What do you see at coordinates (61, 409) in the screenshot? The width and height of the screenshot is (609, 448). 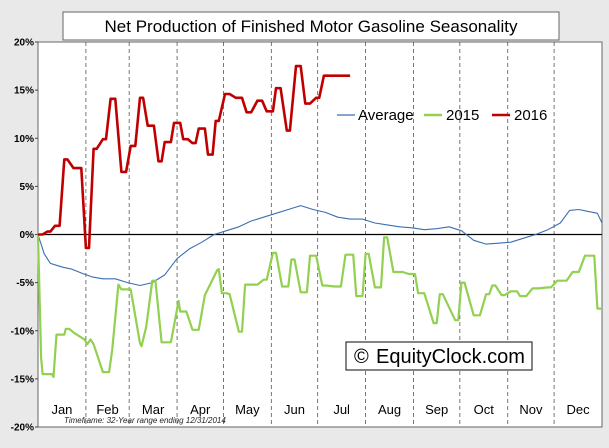 I see `x-tick-label: Jan` at bounding box center [61, 409].